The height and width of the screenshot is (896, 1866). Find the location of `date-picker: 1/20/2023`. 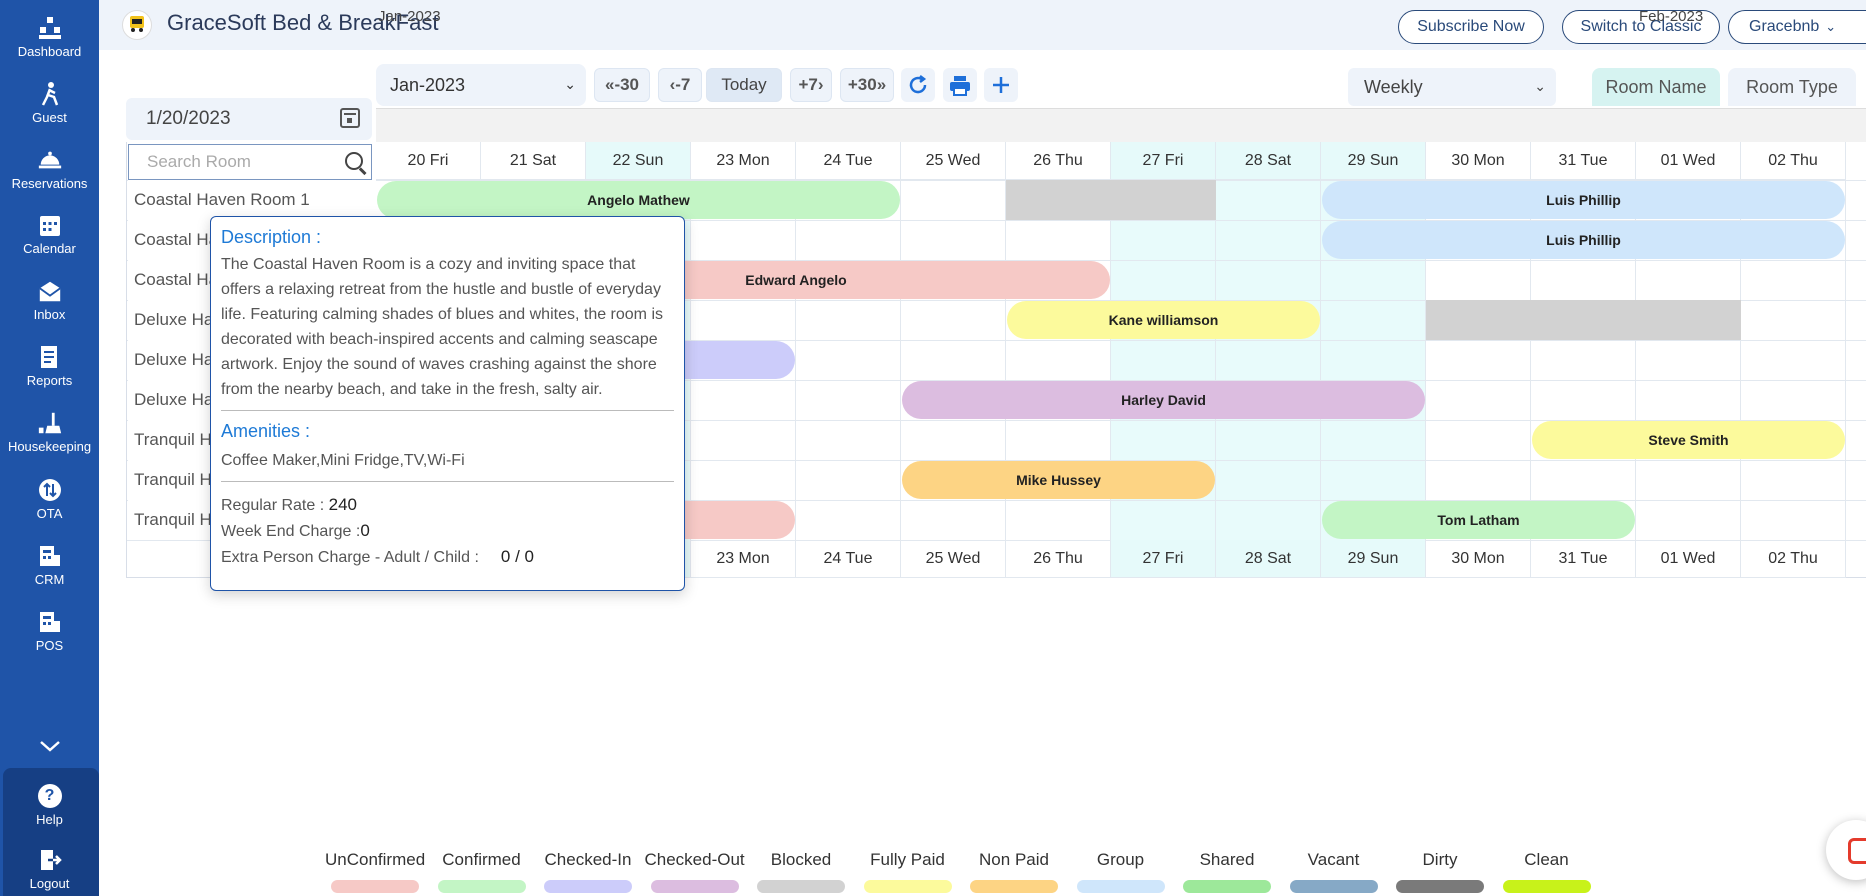

date-picker: 1/20/2023 is located at coordinates (249, 119).